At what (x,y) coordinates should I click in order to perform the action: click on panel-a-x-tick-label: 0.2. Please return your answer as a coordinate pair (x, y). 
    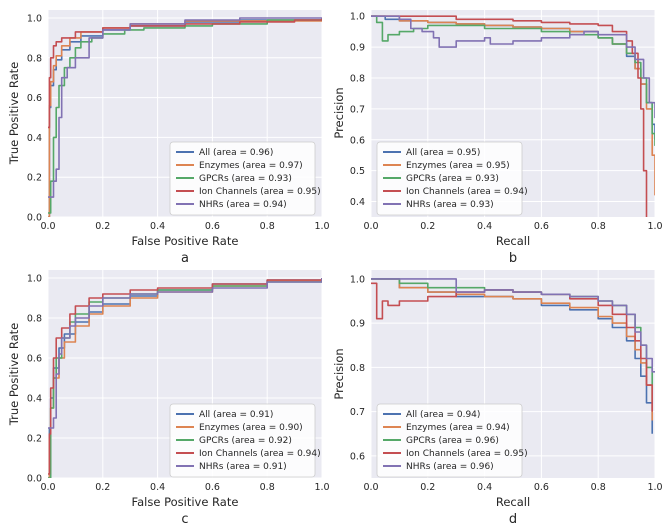
    Looking at the image, I should click on (102, 226).